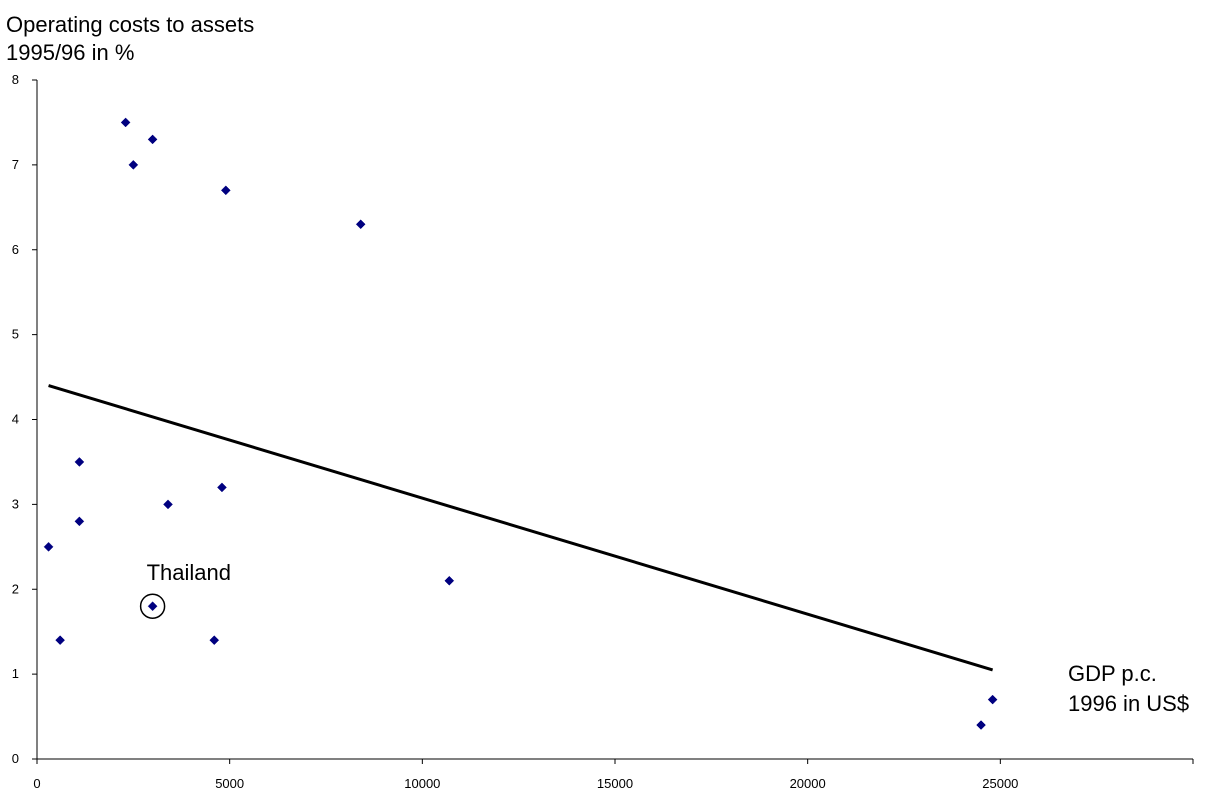 The image size is (1215, 798). What do you see at coordinates (15, 79) in the screenshot?
I see `y-tick-label: 8` at bounding box center [15, 79].